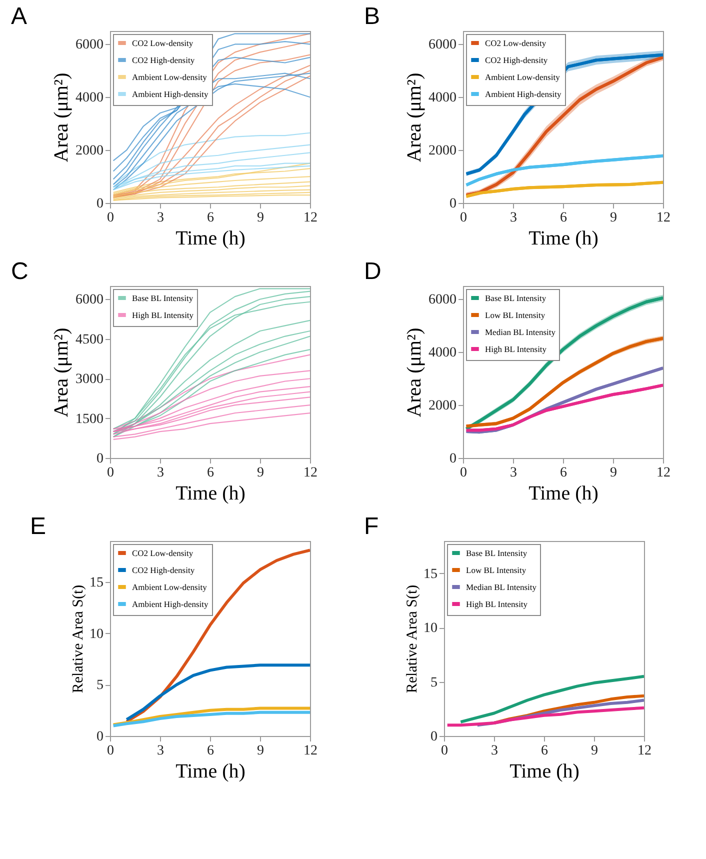 The width and height of the screenshot is (706, 859). What do you see at coordinates (38, 526) in the screenshot?
I see `chart-title: E` at bounding box center [38, 526].